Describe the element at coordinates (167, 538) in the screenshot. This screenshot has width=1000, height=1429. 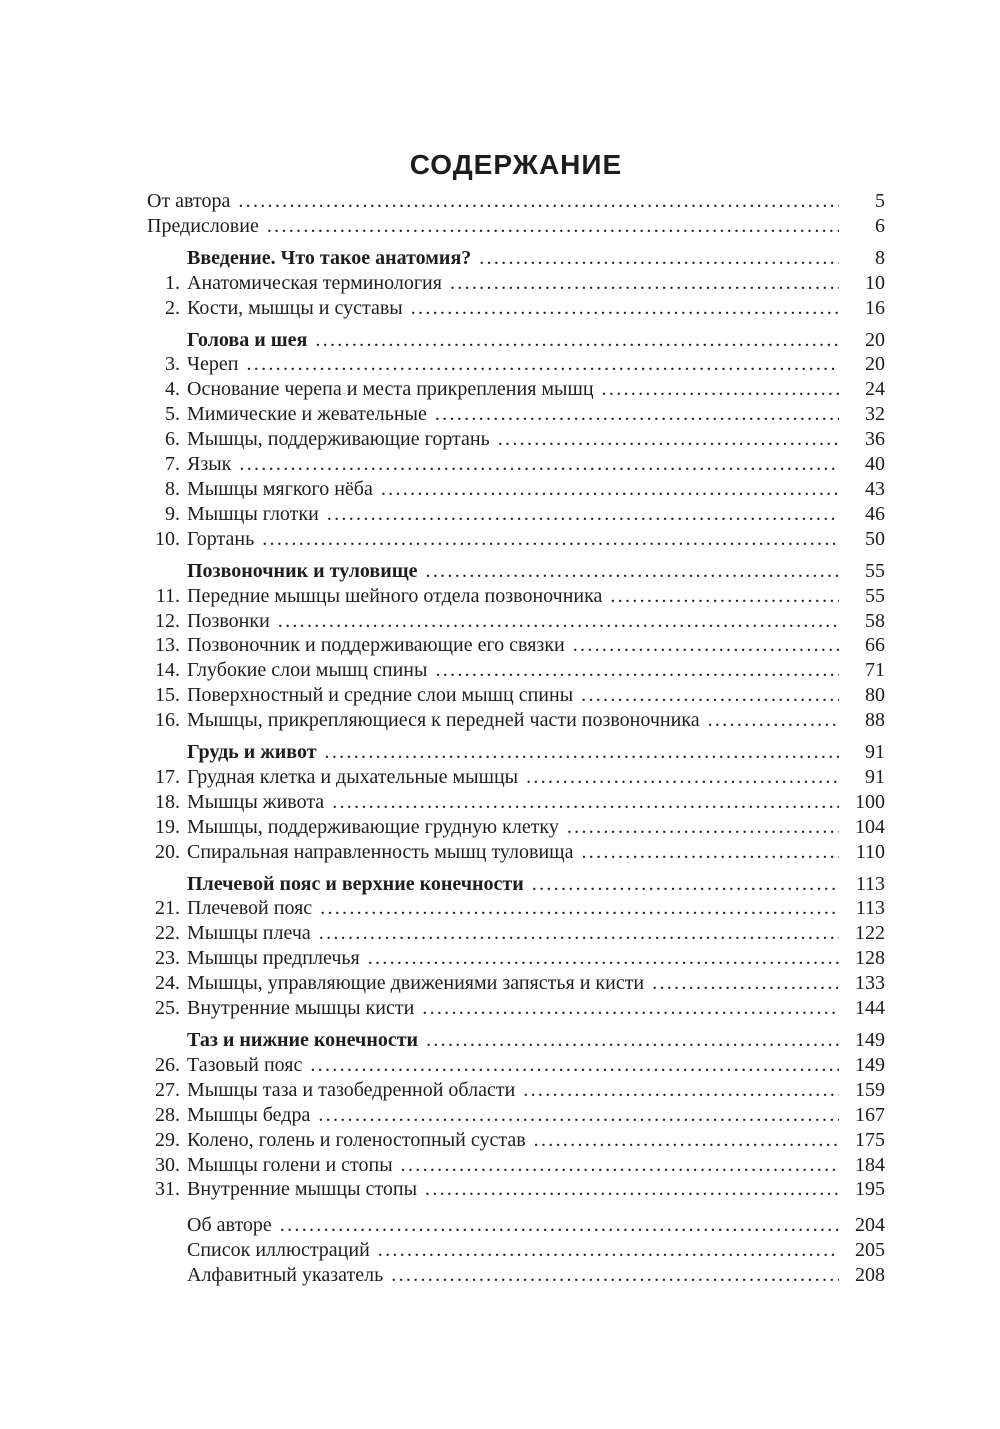
I see `toc-entry-number: 10.` at that location.